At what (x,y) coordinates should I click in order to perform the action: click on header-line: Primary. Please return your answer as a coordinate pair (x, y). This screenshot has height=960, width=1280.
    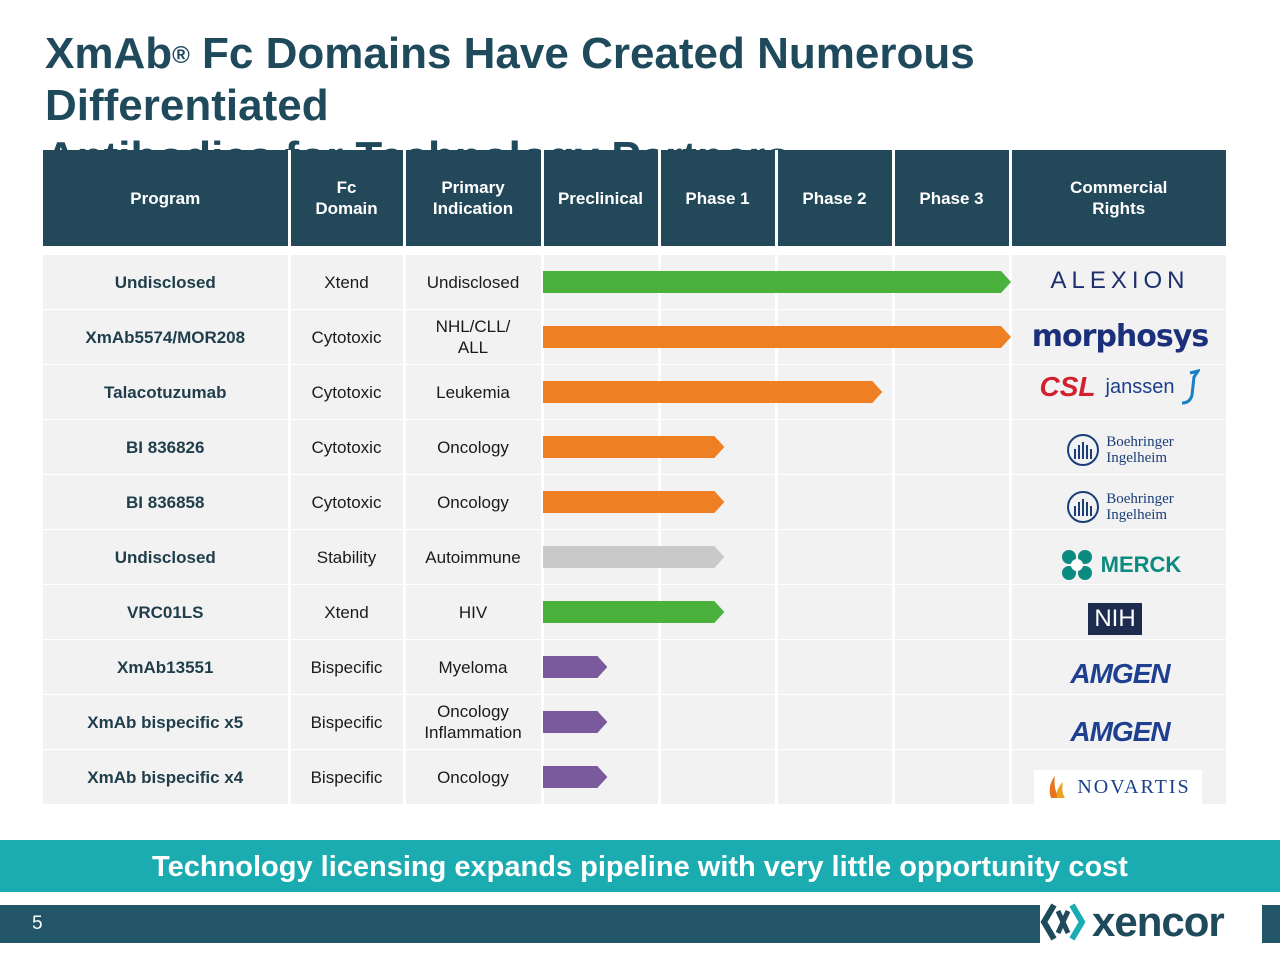
    Looking at the image, I should click on (473, 187).